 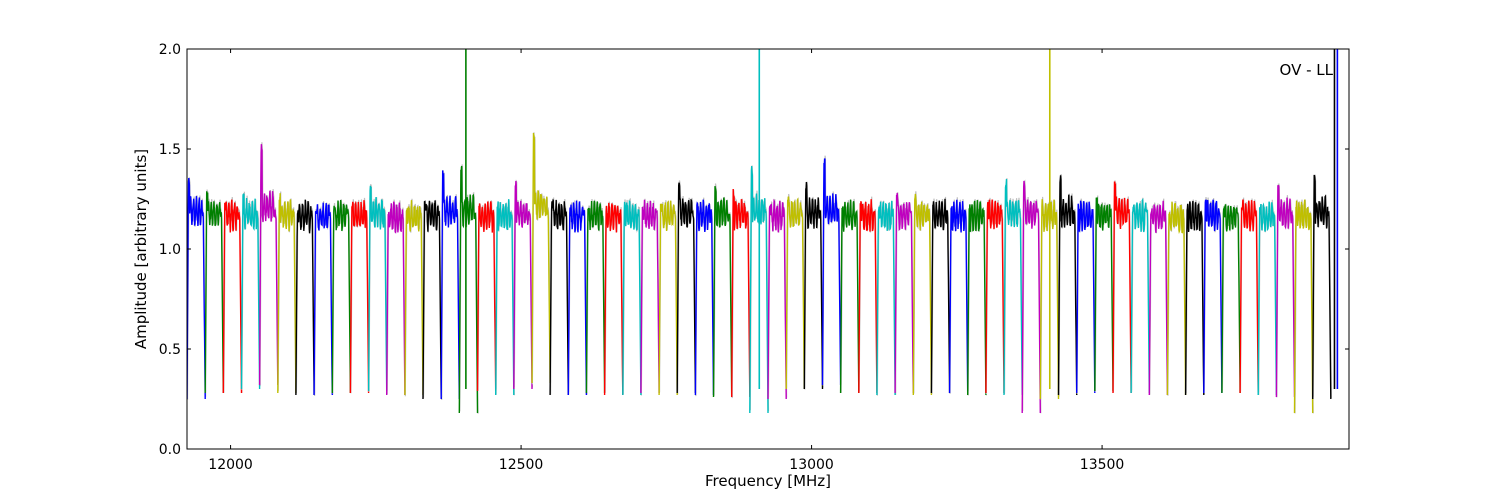 I want to click on y-tick-label: 1.5, so click(x=170, y=150).